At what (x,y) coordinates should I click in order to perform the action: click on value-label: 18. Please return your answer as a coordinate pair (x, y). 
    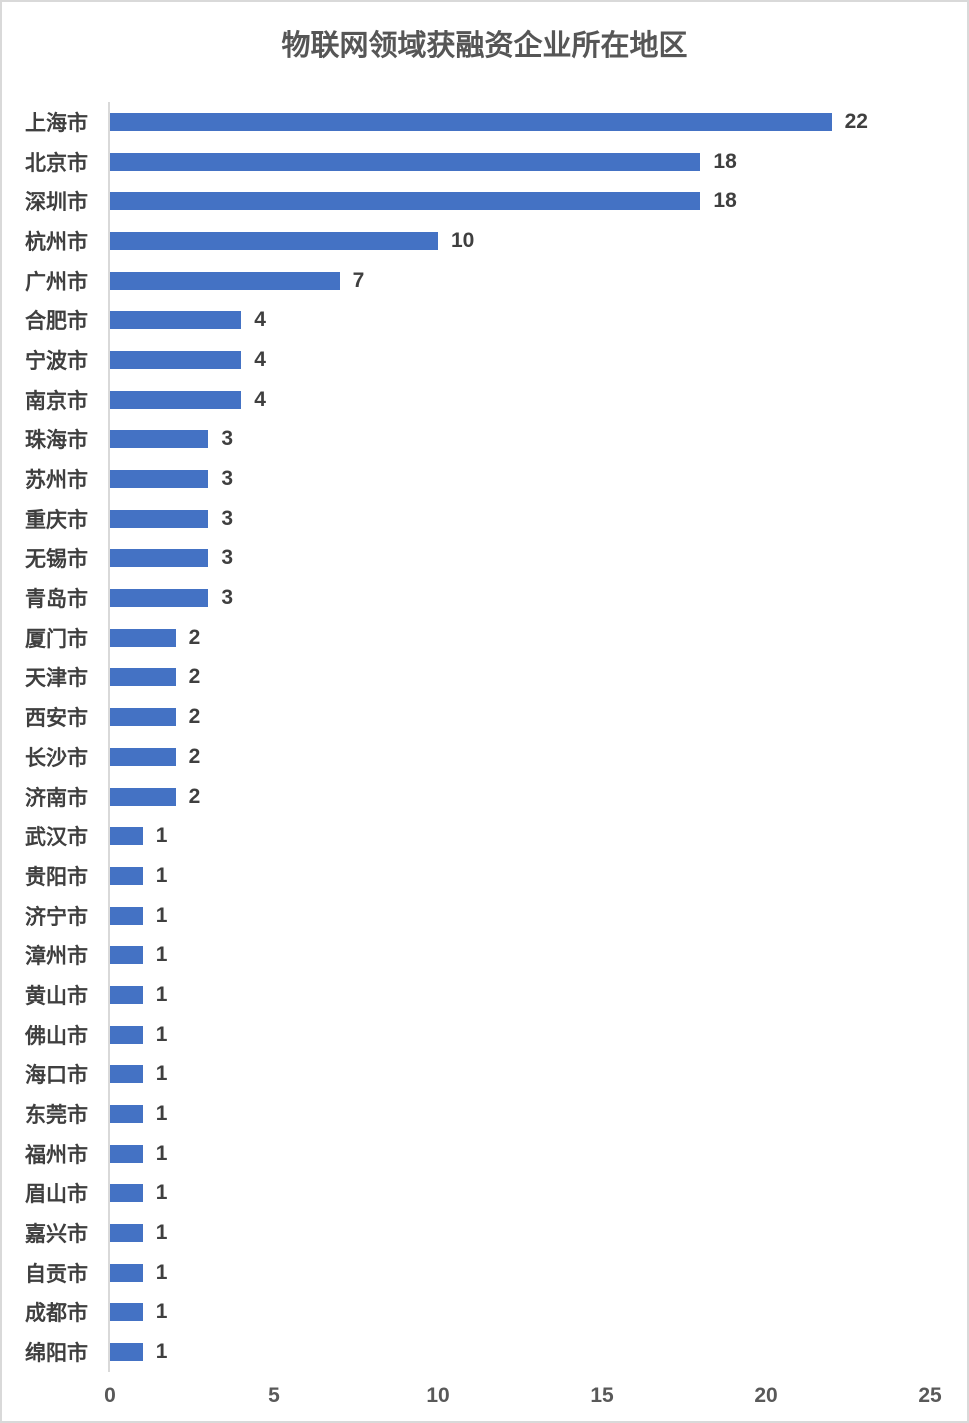
    Looking at the image, I should click on (725, 161).